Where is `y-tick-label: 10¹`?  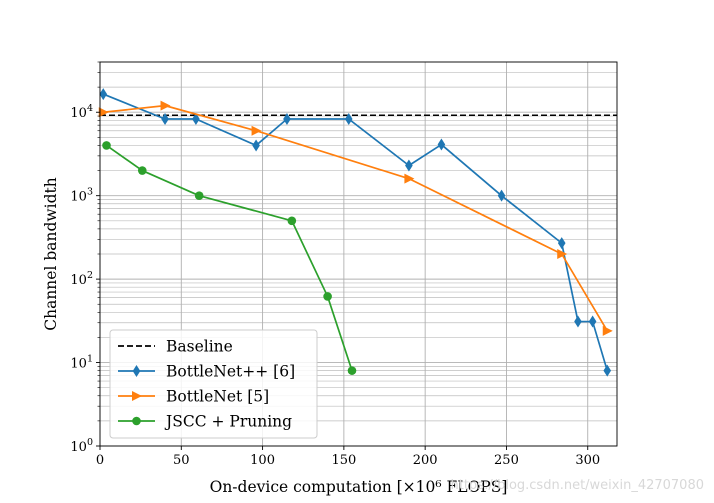 y-tick-label: 10¹ is located at coordinates (81, 363).